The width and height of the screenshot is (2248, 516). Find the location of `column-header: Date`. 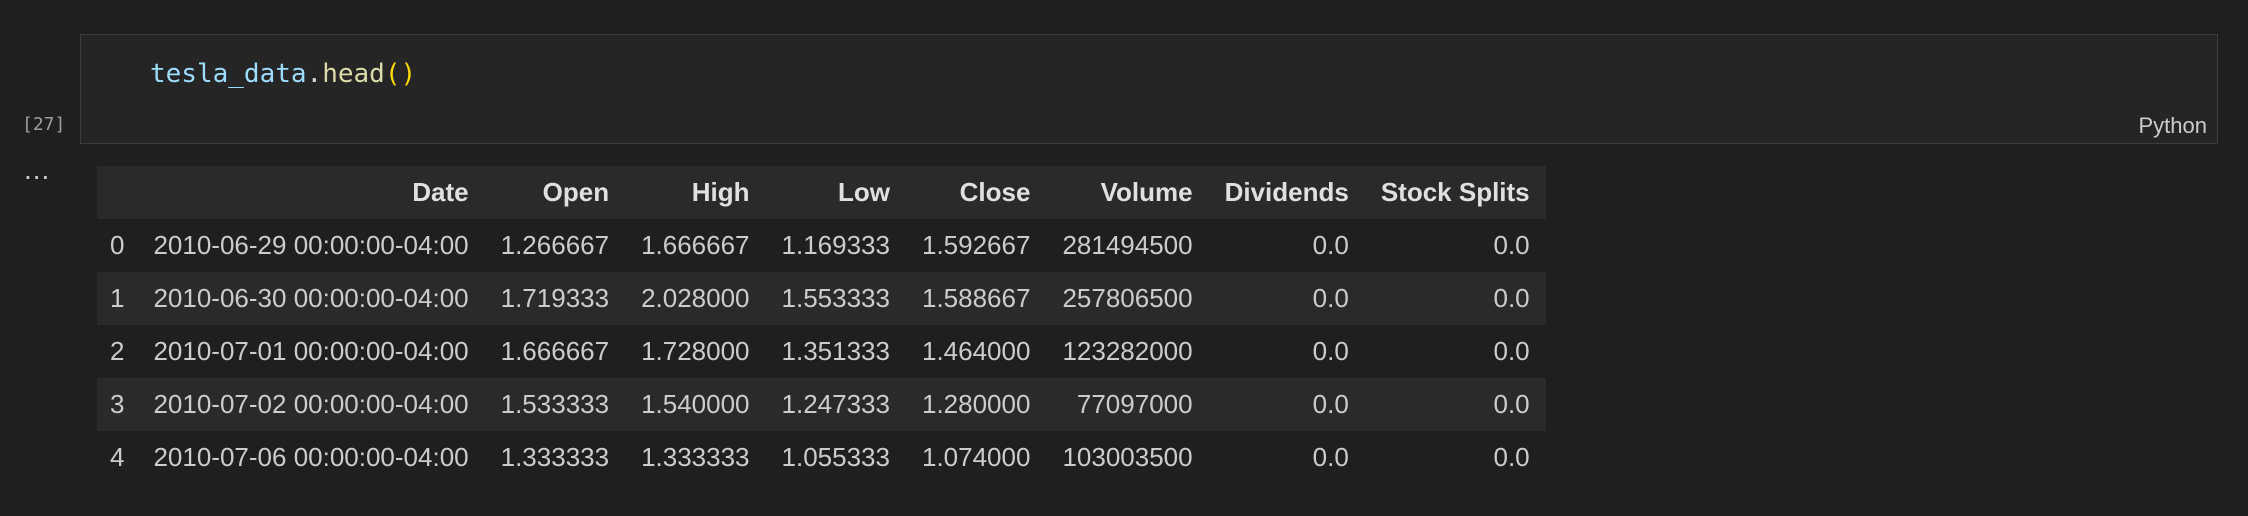

column-header: Date is located at coordinates (440, 192).